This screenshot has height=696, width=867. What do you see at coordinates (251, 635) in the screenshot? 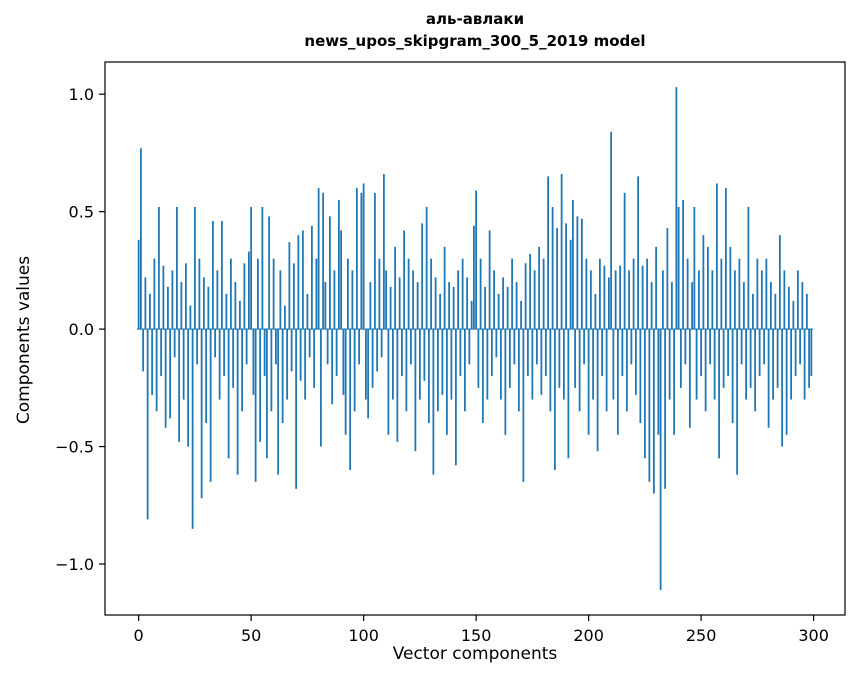
I see `x-tick-label: 50` at bounding box center [251, 635].